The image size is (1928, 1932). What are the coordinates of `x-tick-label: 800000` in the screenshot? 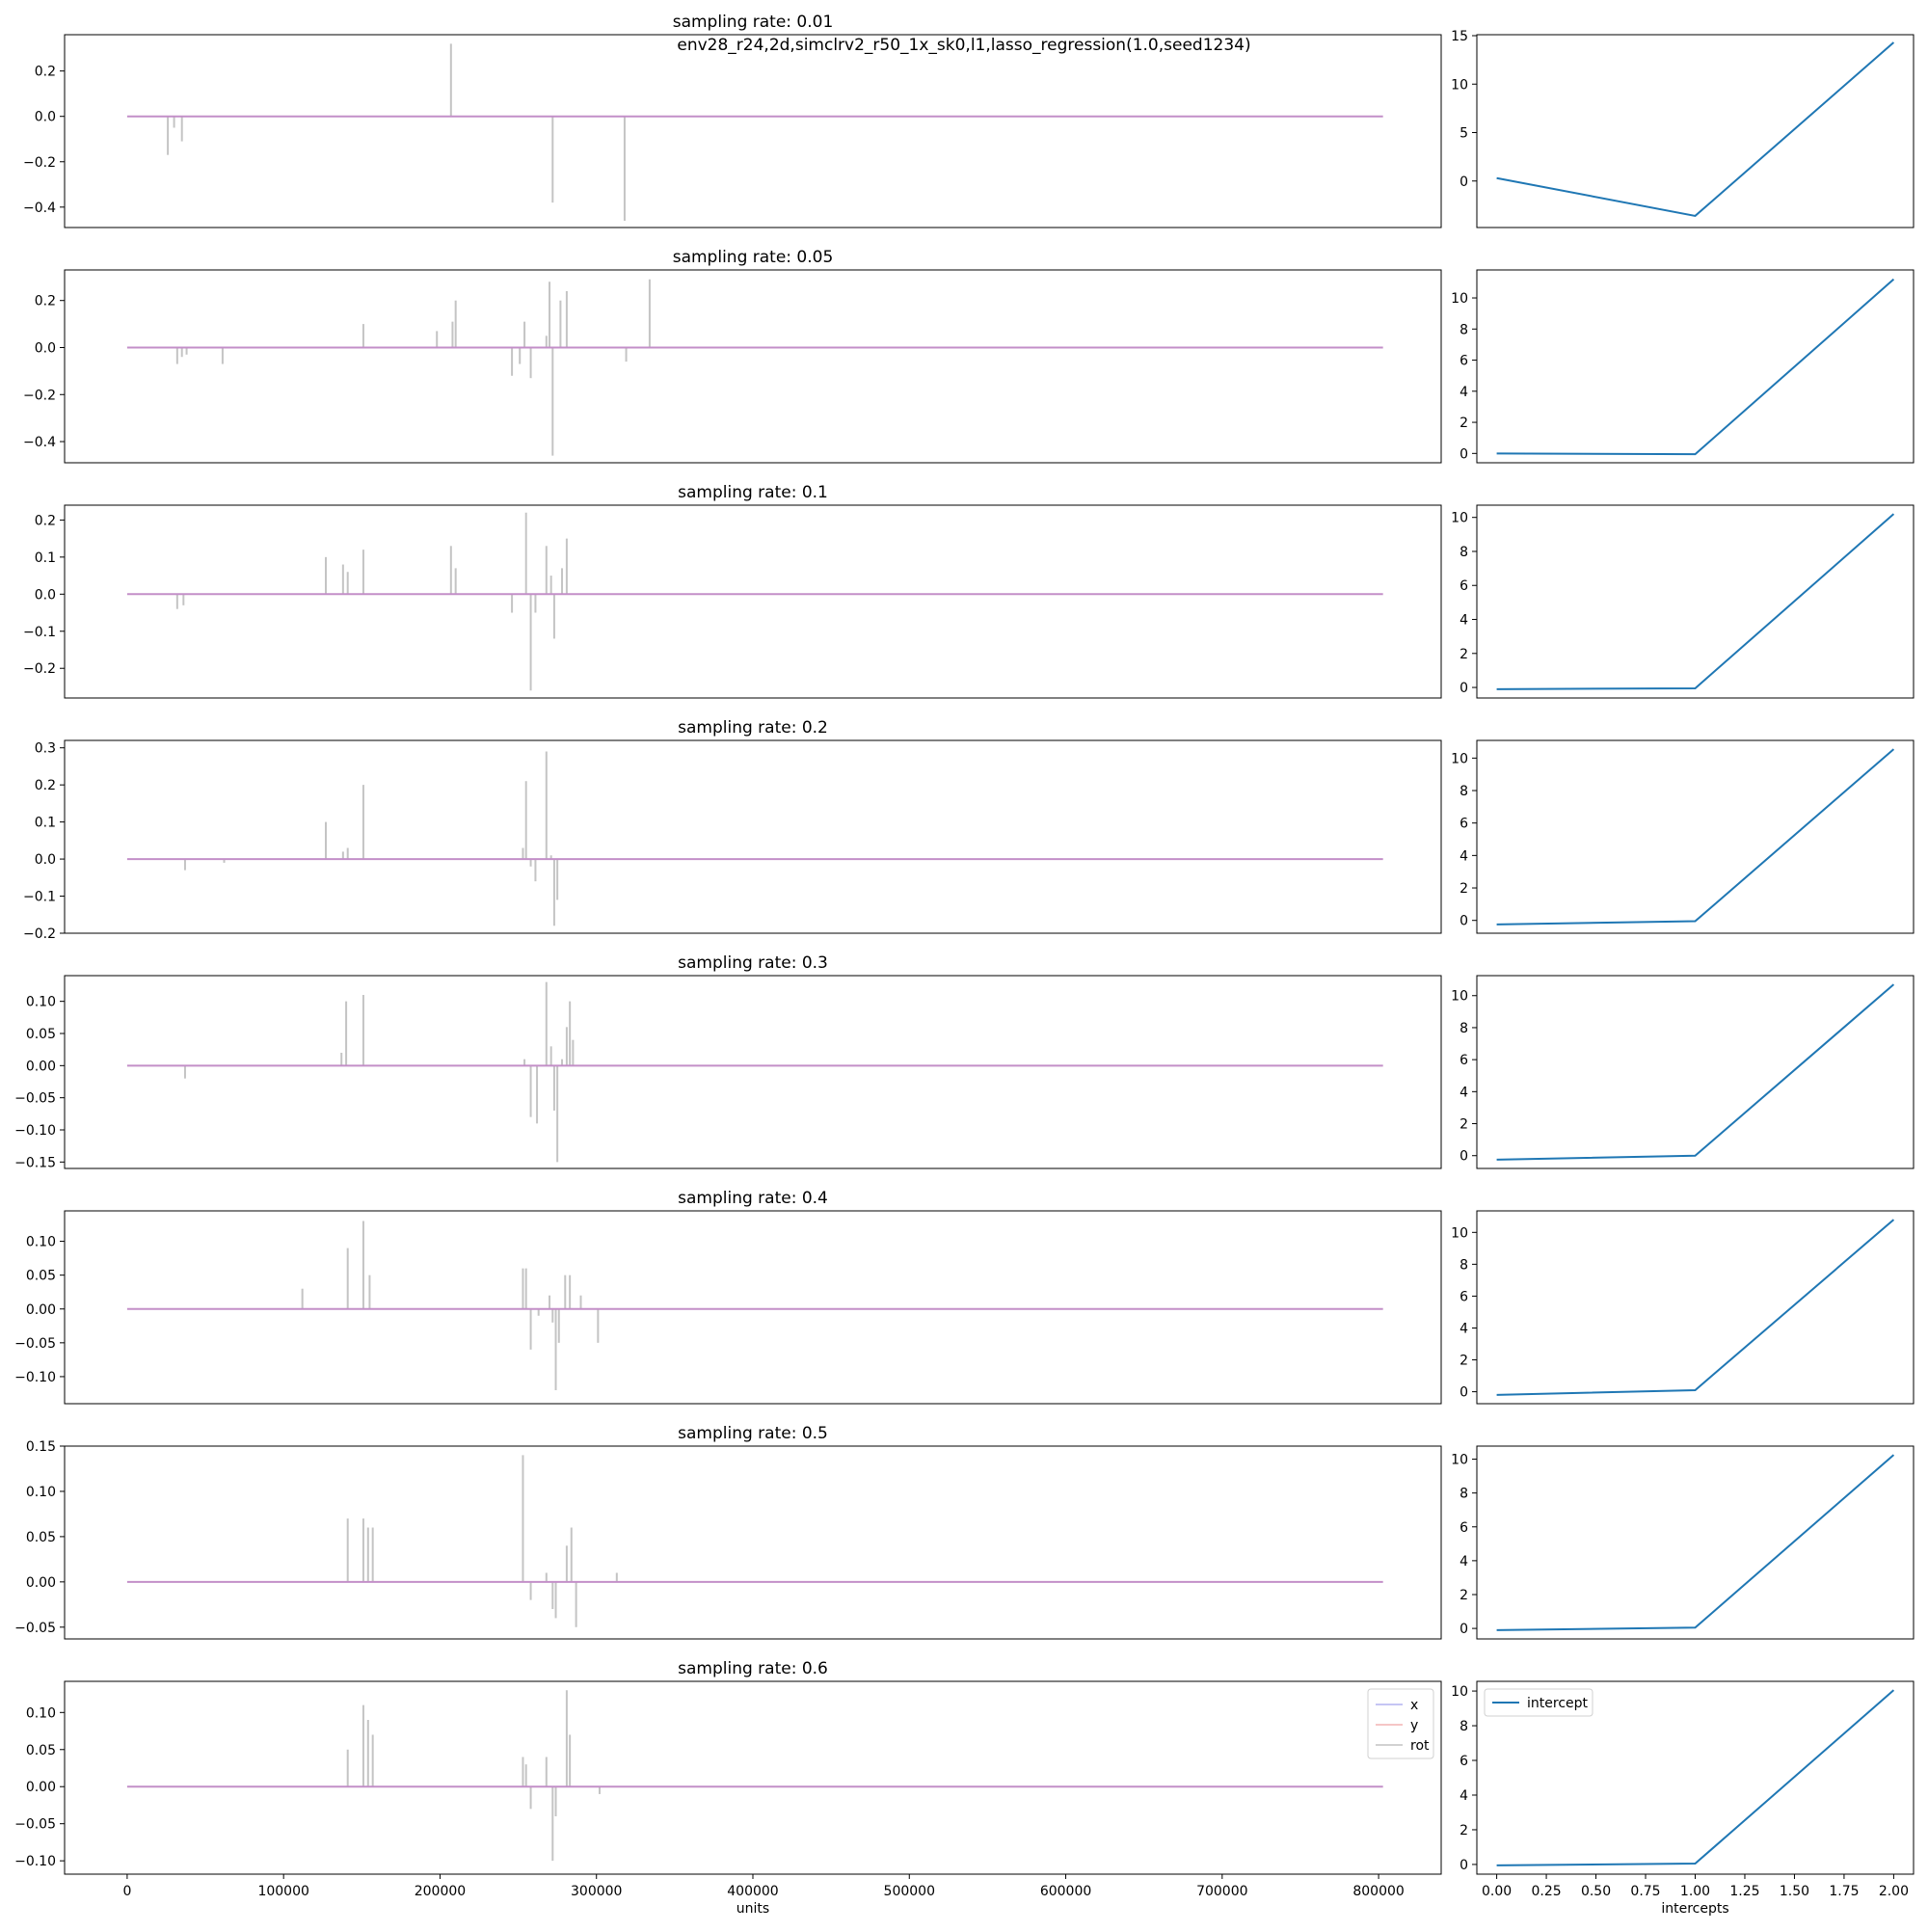 It's located at (1378, 1892).